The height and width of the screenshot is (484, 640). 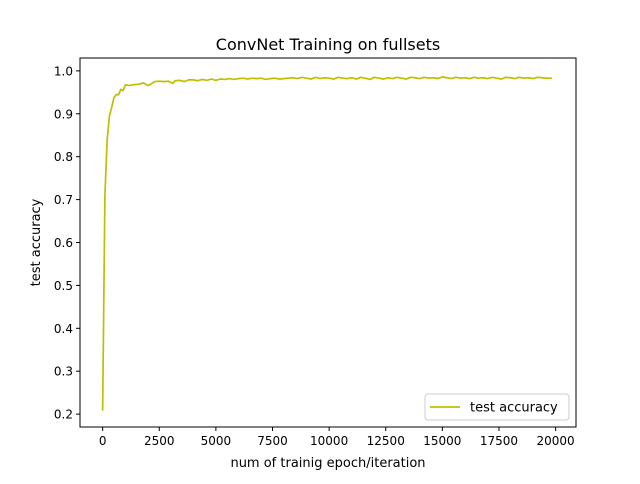 I want to click on x-tick-label: 12500, so click(x=386, y=441).